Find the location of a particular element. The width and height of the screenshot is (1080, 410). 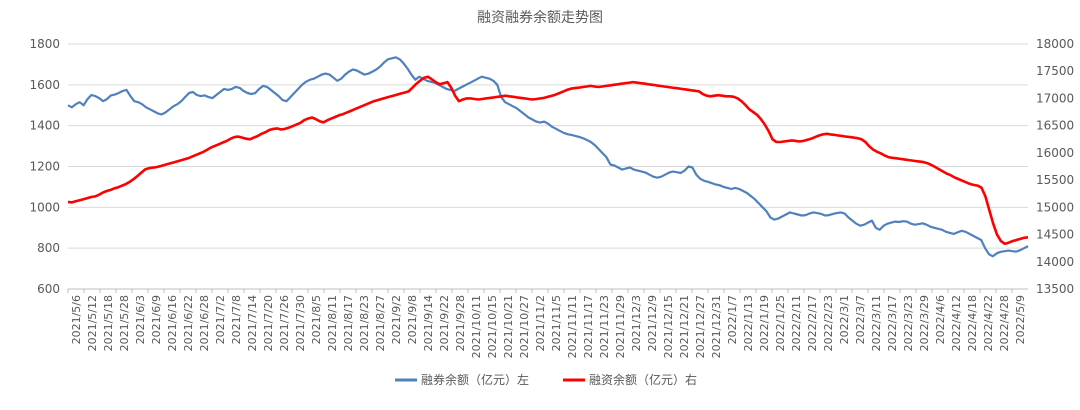

x-tick-label: 2022/2/23 is located at coordinates (828, 323).